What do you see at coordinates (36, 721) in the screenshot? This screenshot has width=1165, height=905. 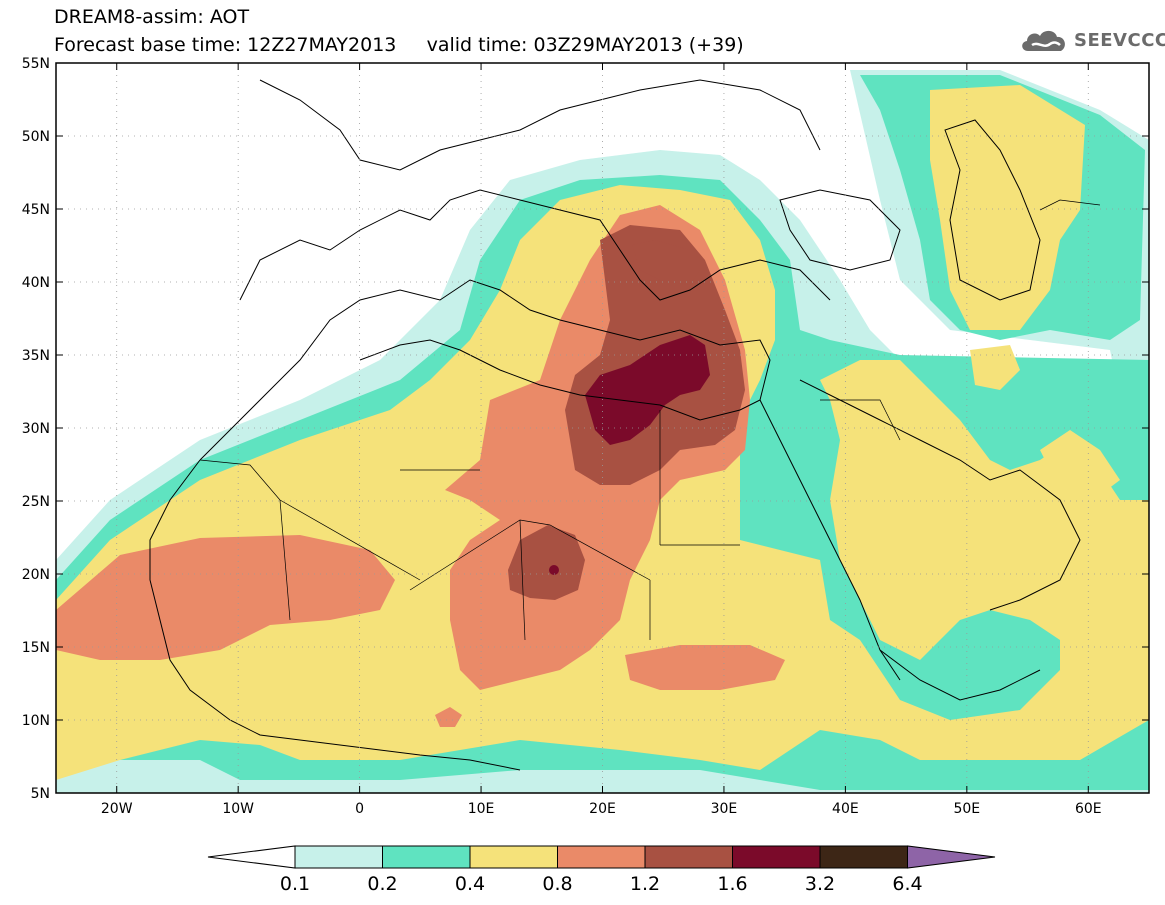 I see `lat-tick-label: 10N` at bounding box center [36, 721].